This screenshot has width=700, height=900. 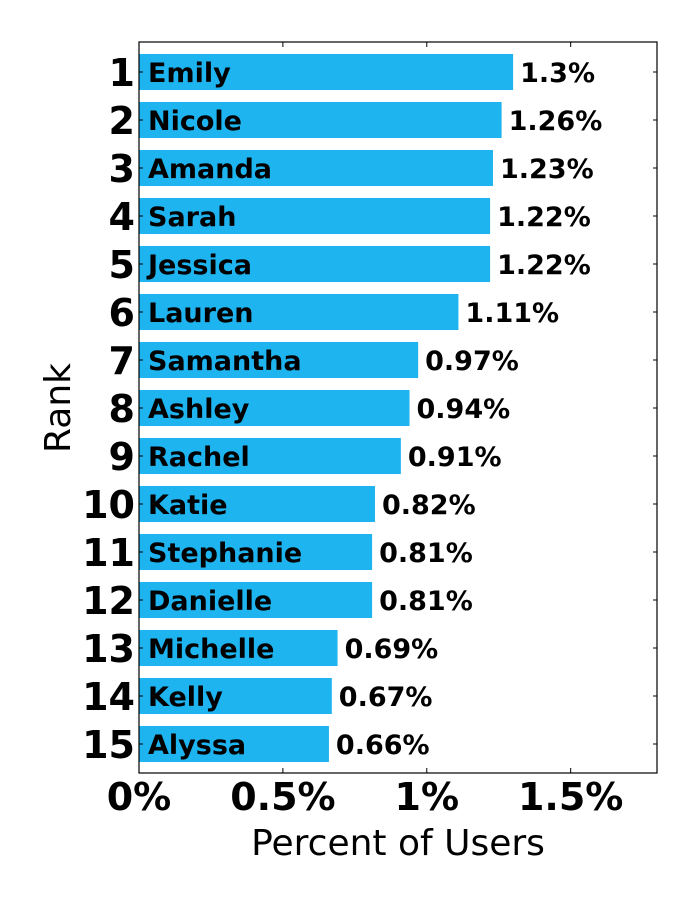 I want to click on bar-name-label: Lauren, so click(x=201, y=313).